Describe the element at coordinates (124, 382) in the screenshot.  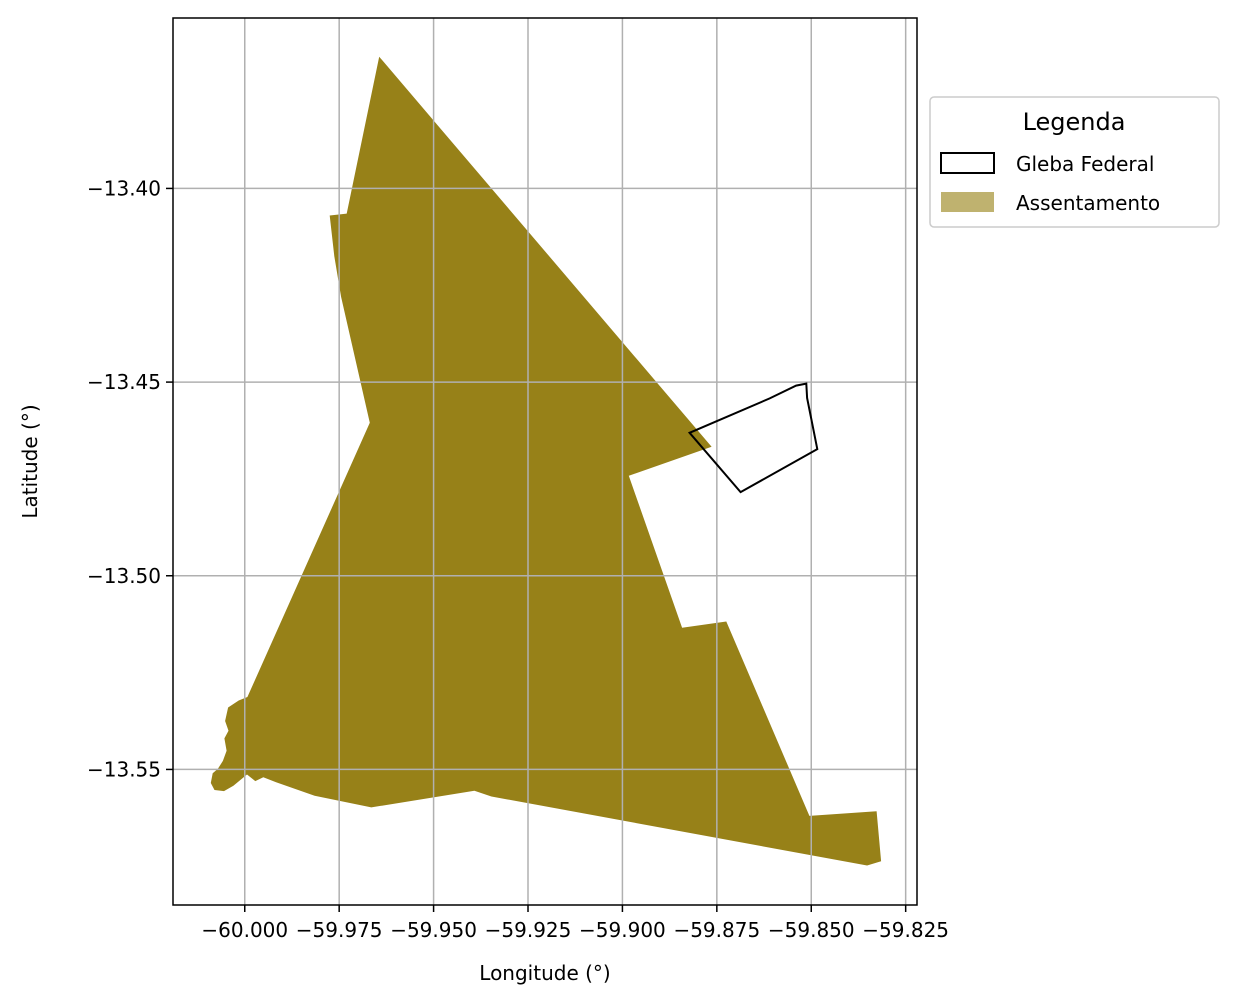
I see `y-tick-label: −13.45` at that location.